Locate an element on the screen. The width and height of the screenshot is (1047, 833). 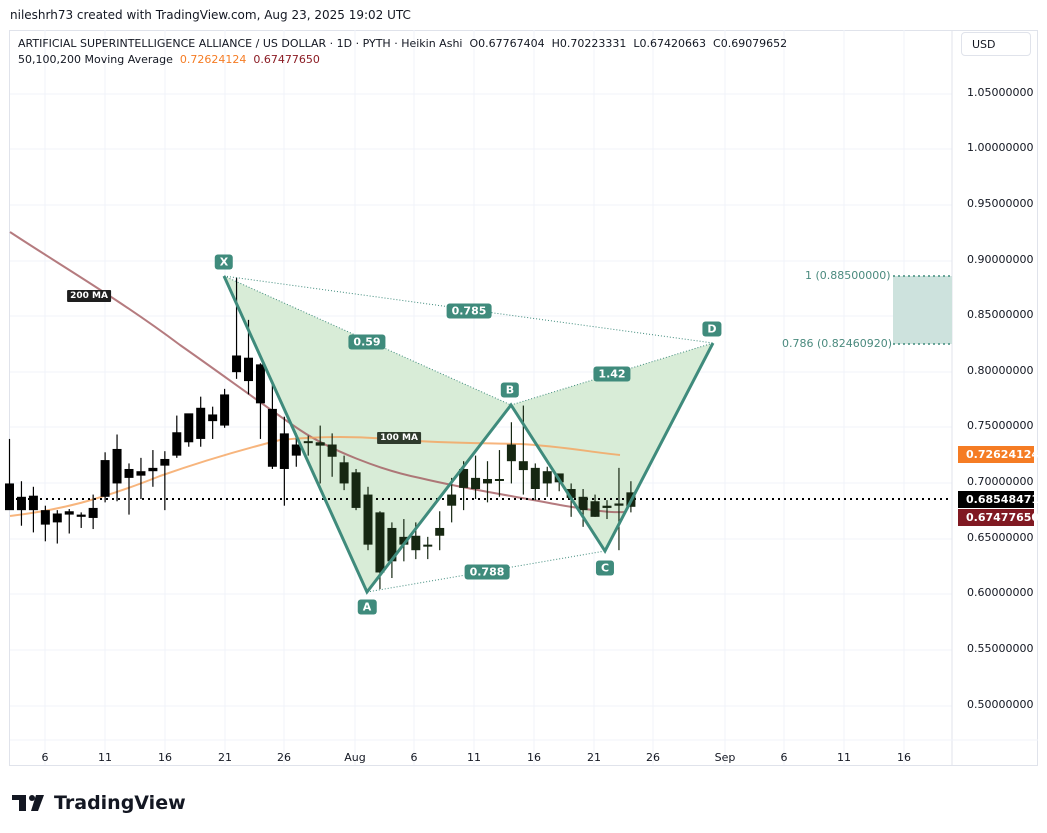
last-price-label: 0.68548471 is located at coordinates (998, 499).